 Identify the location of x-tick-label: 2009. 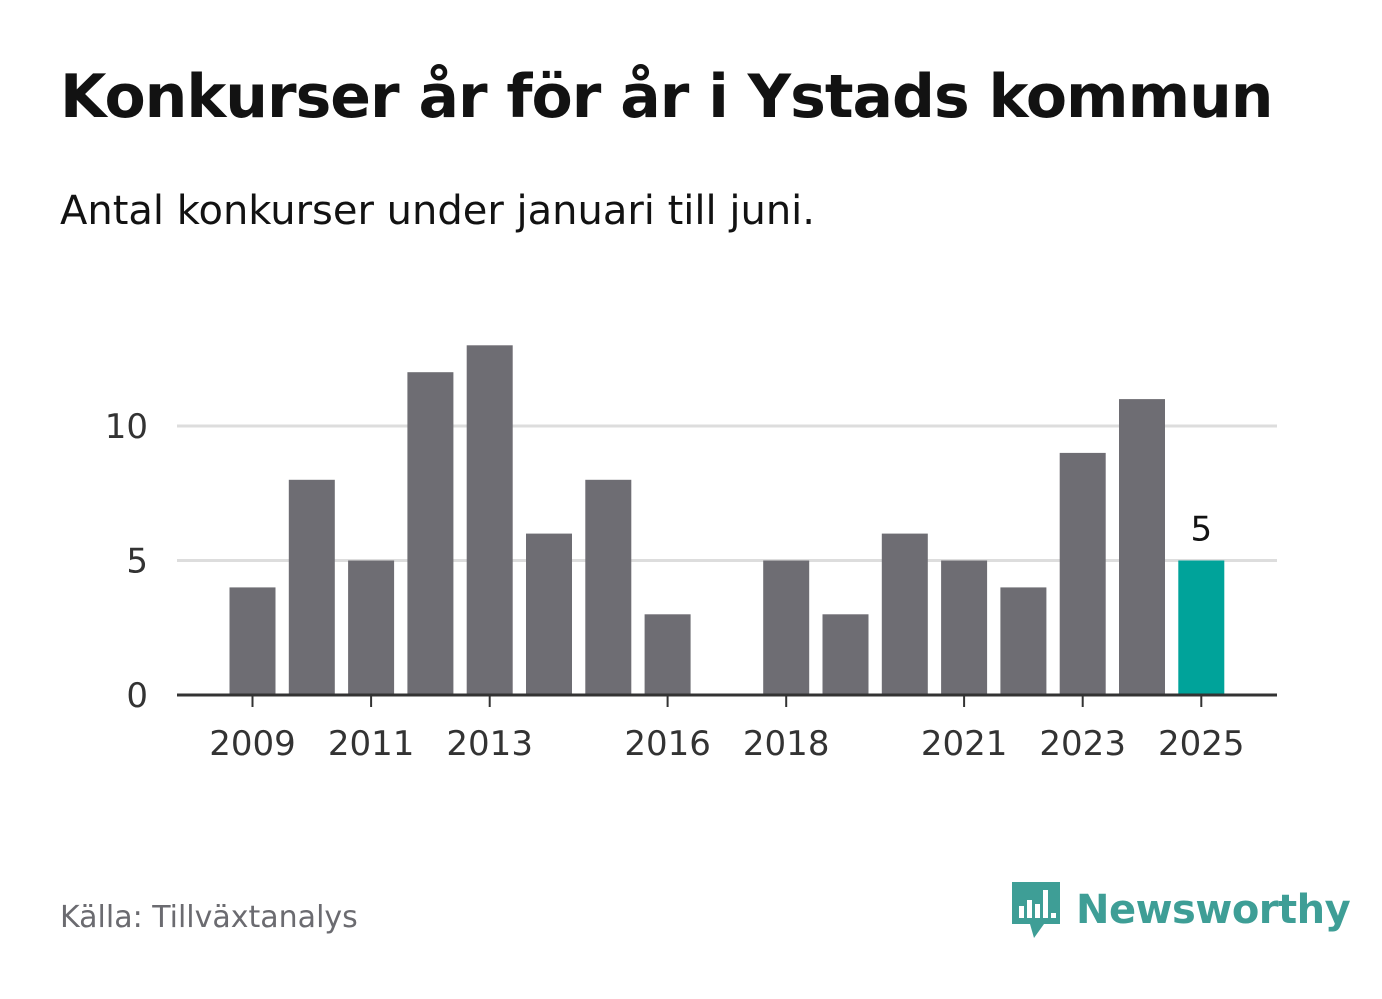
(252, 744).